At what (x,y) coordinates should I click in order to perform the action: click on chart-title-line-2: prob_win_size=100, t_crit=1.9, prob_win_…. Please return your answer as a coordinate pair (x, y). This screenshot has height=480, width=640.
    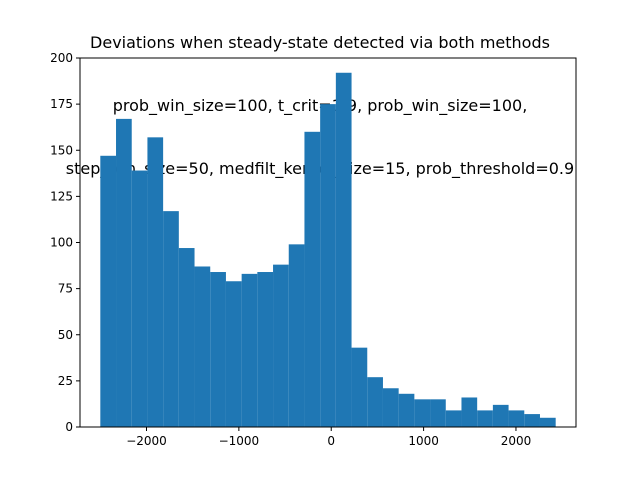
    Looking at the image, I should click on (320, 105).